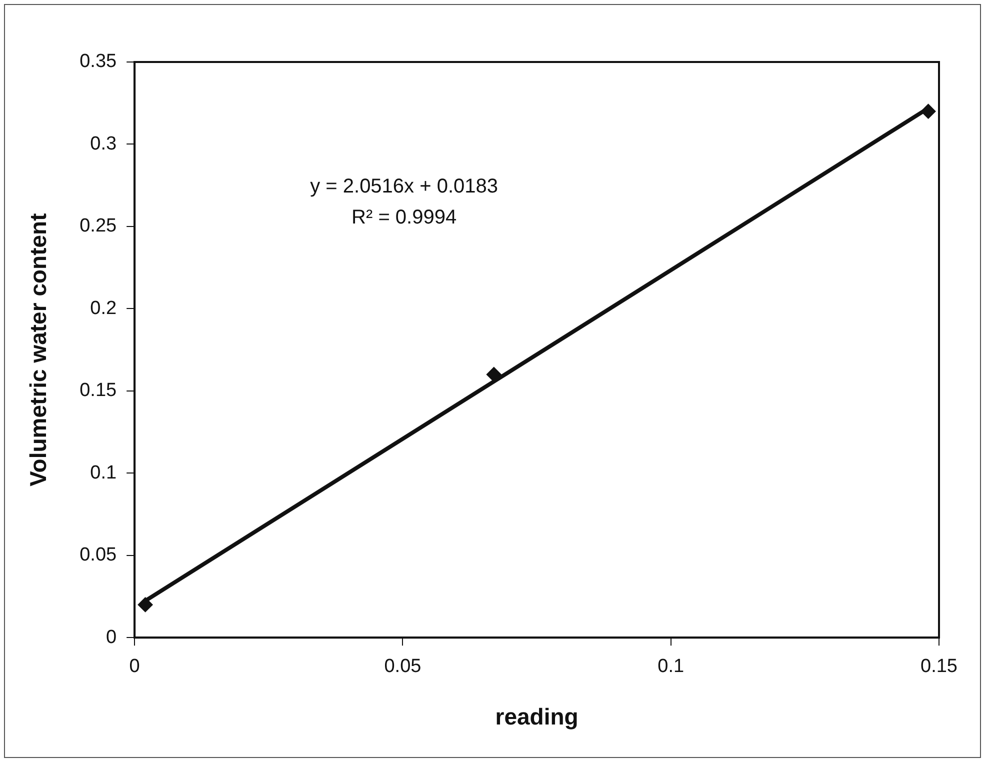 The image size is (987, 764). I want to click on y-axis-title: Volumetric water content, so click(38, 349).